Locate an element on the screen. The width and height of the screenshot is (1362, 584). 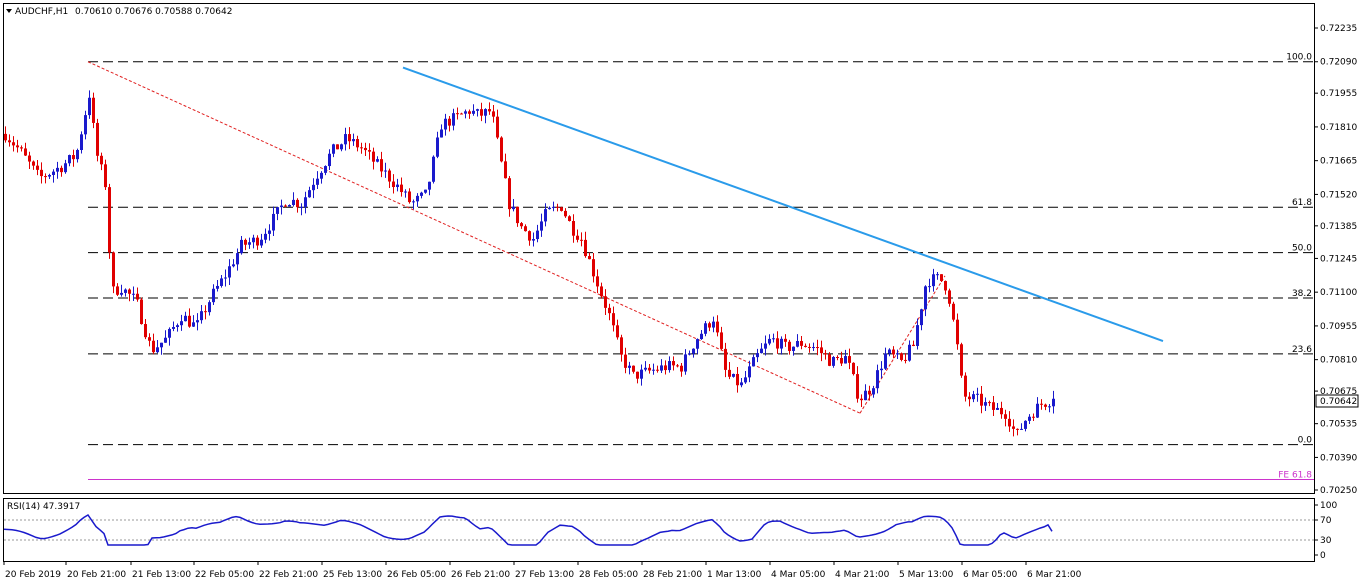
rsi-axis: 100 70 30 0 is located at coordinates (1325, 531).